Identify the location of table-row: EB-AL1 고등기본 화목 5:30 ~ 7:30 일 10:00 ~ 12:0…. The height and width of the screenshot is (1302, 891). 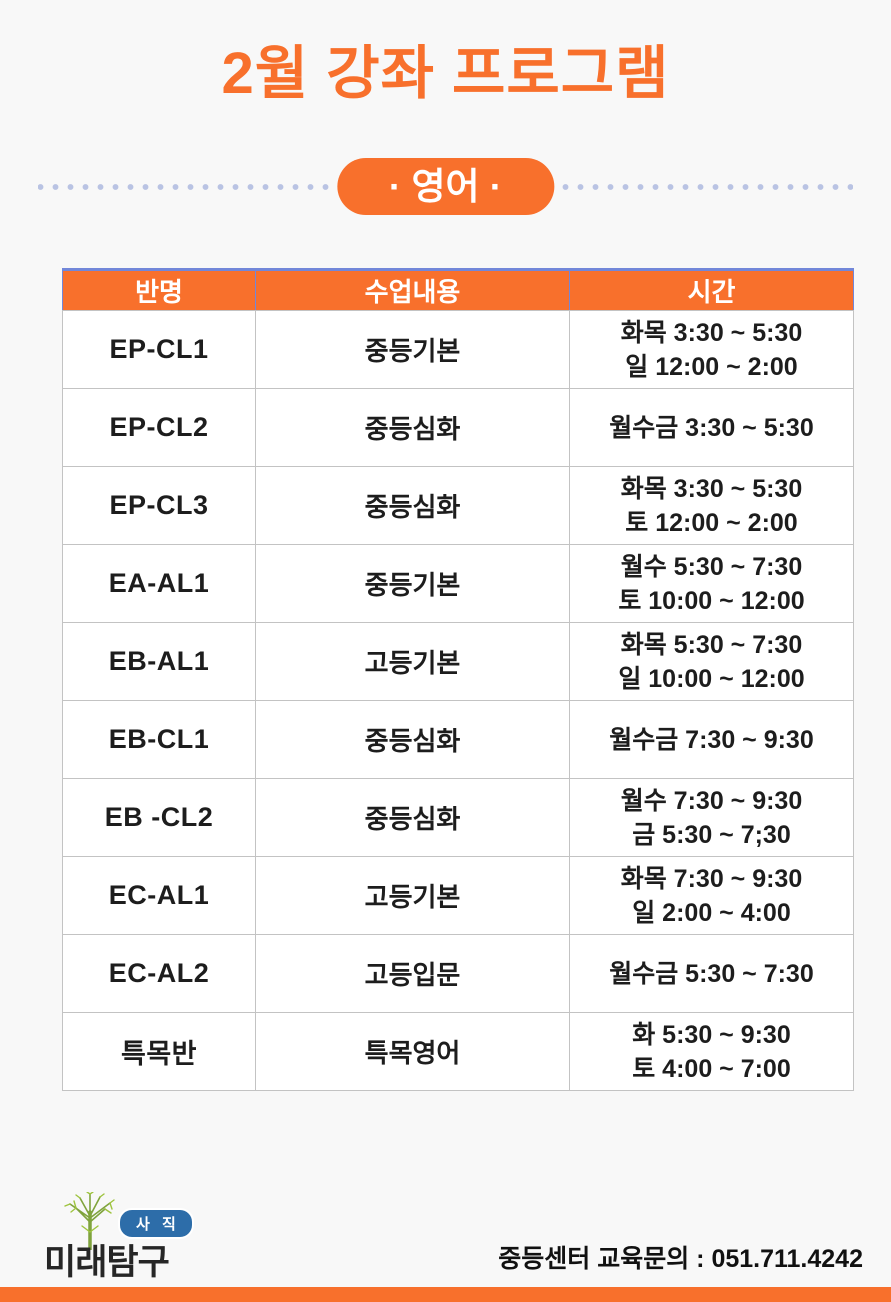
(458, 661).